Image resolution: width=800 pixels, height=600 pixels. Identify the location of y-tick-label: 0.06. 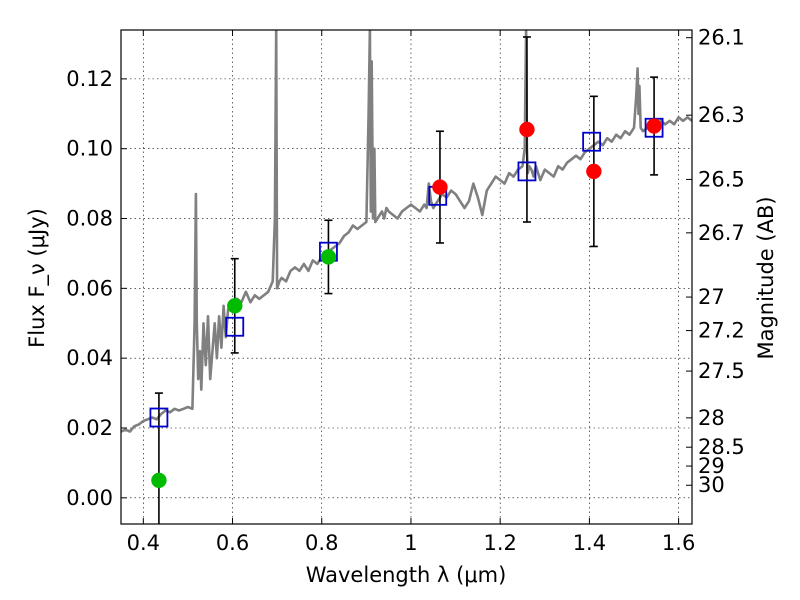
(89, 288).